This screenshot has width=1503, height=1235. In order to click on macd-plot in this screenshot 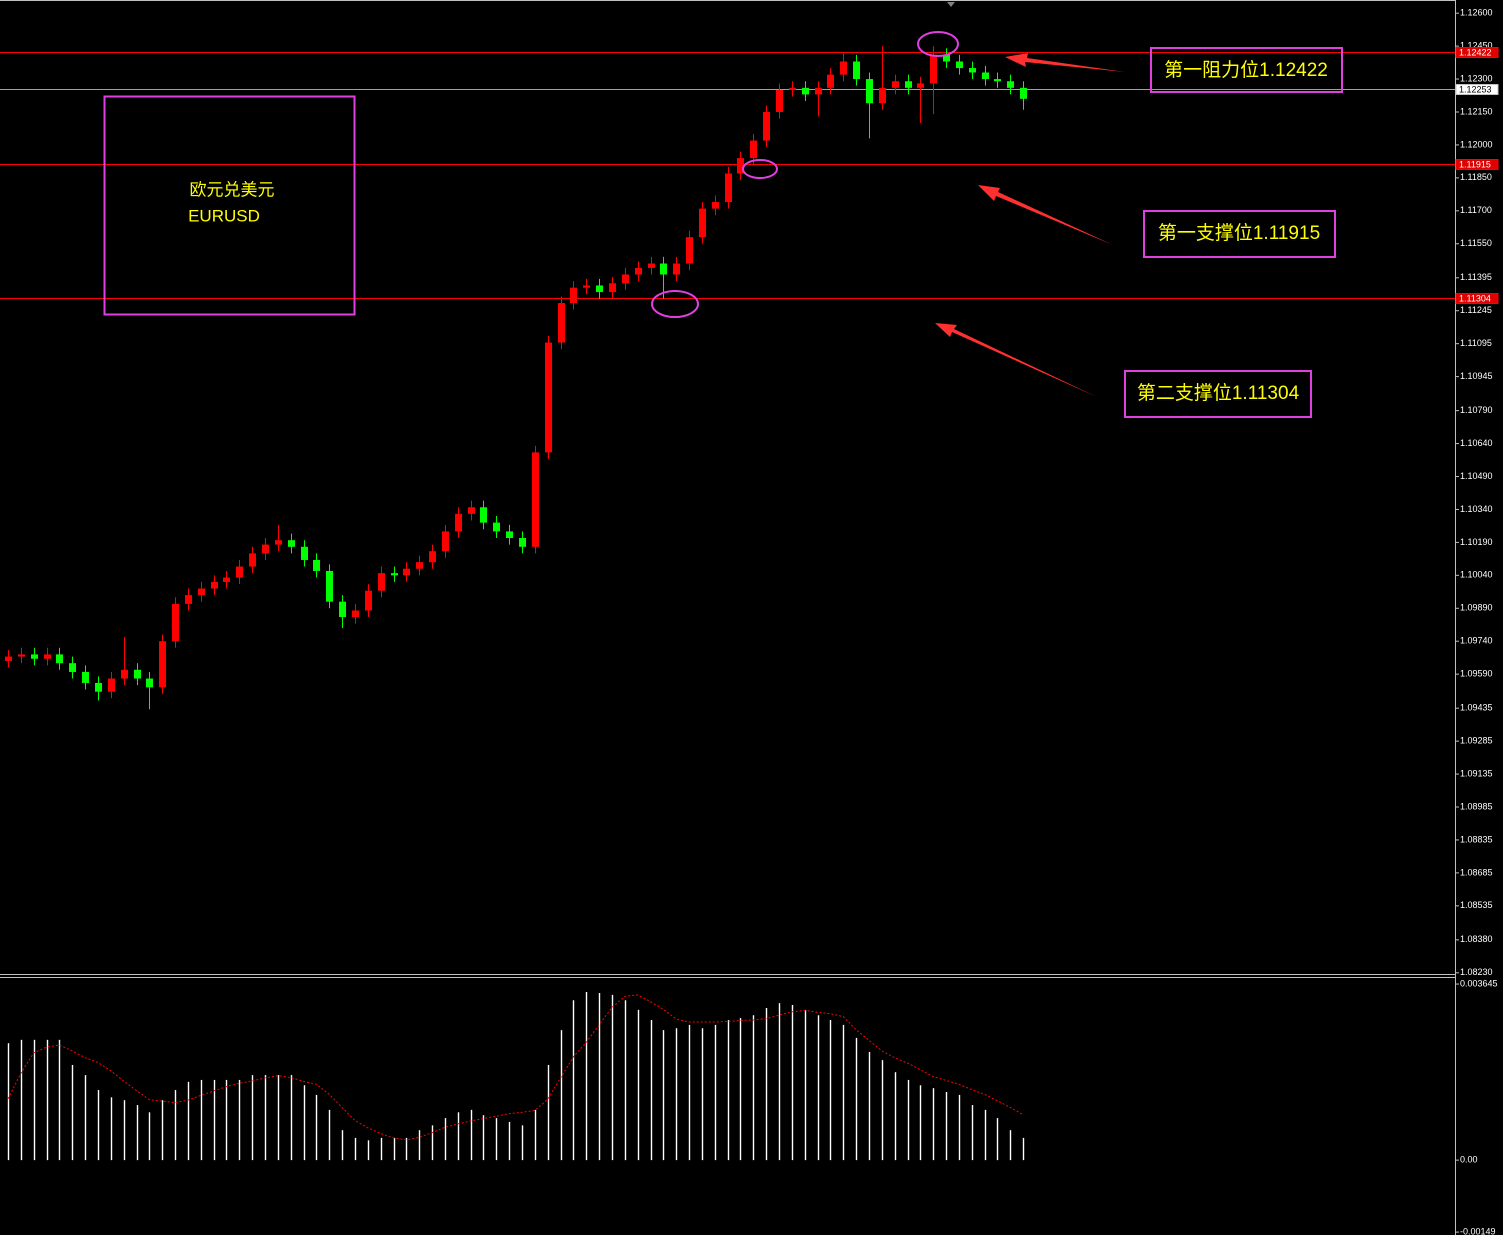, I will do `click(516, 1076)`.